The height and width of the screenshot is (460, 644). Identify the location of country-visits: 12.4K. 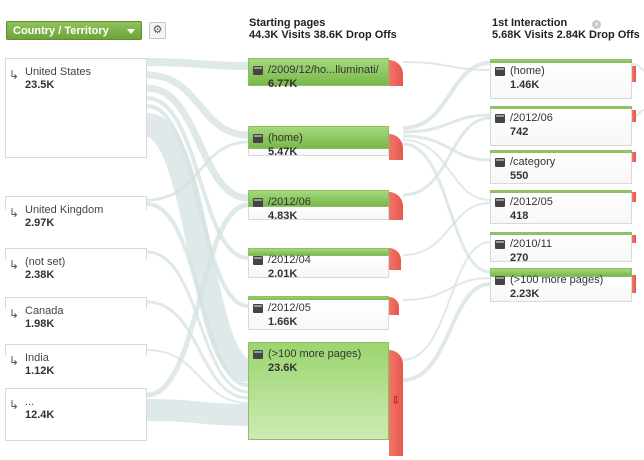
(40, 415).